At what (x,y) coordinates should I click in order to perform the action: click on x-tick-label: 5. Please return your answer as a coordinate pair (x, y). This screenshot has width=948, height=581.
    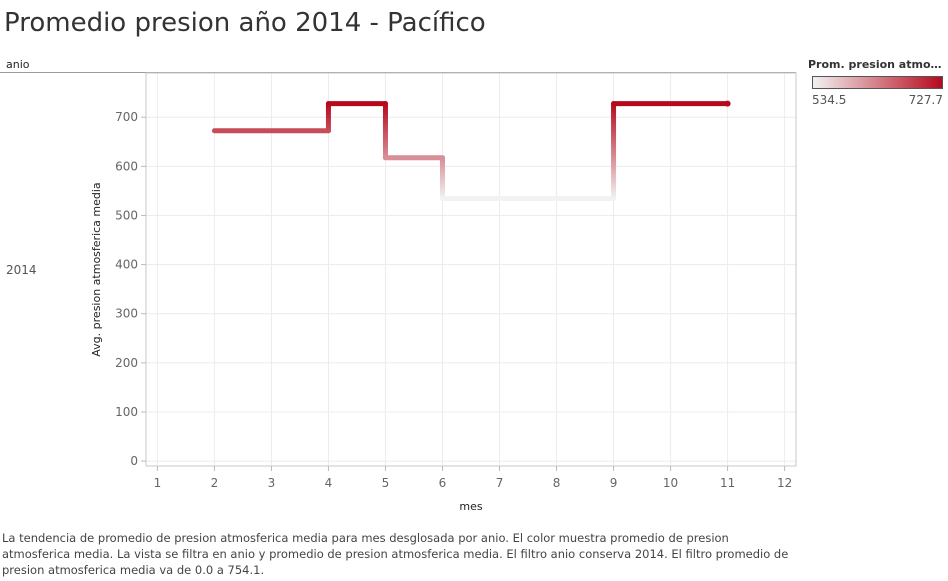
    Looking at the image, I should click on (386, 483).